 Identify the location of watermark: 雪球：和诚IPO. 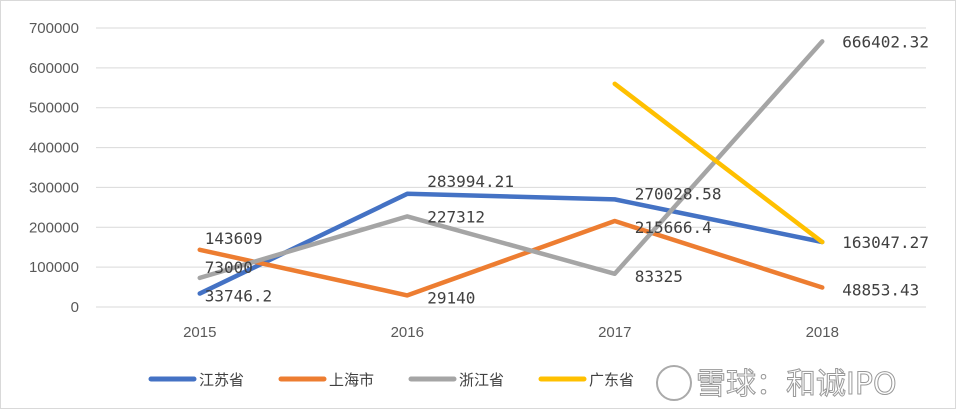
(796, 384).